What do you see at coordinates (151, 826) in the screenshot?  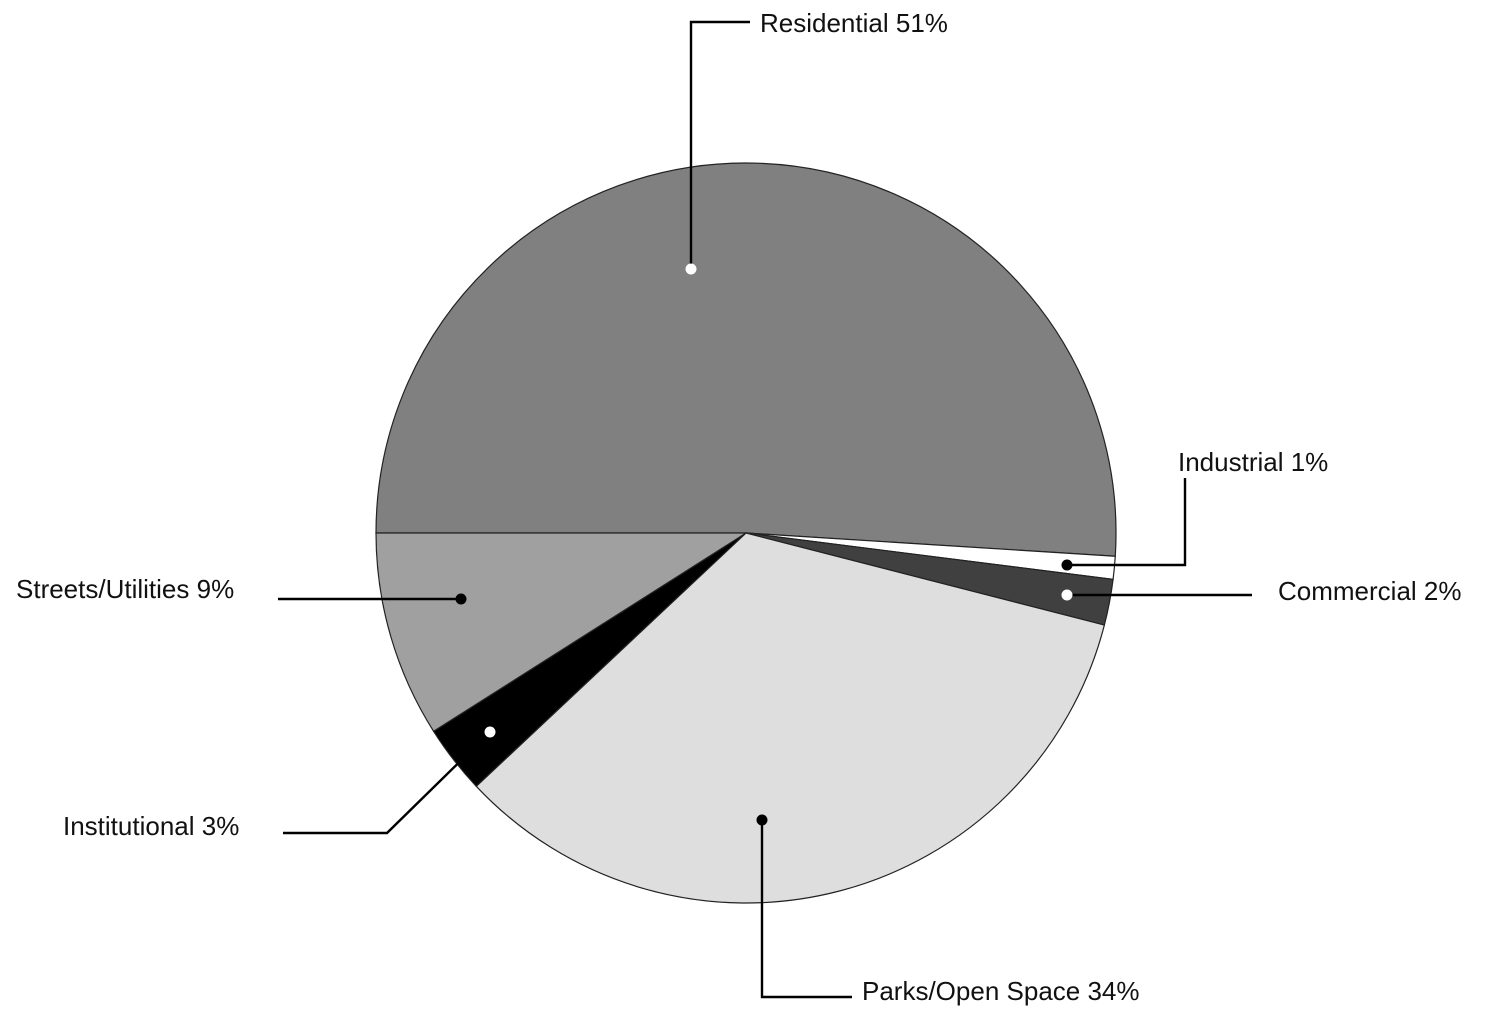 I see `label-institutional: Institutional 3%` at bounding box center [151, 826].